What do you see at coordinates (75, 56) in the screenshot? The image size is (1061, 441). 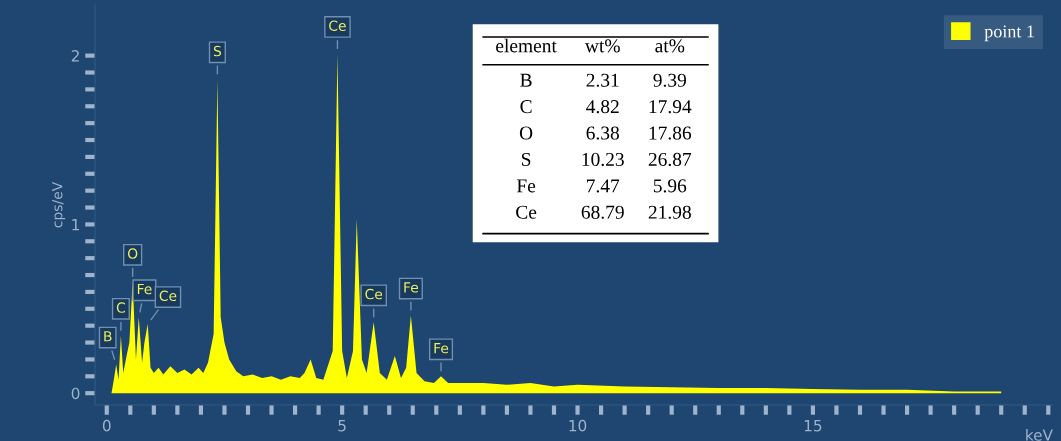 I see `y-tick-label: 2` at bounding box center [75, 56].